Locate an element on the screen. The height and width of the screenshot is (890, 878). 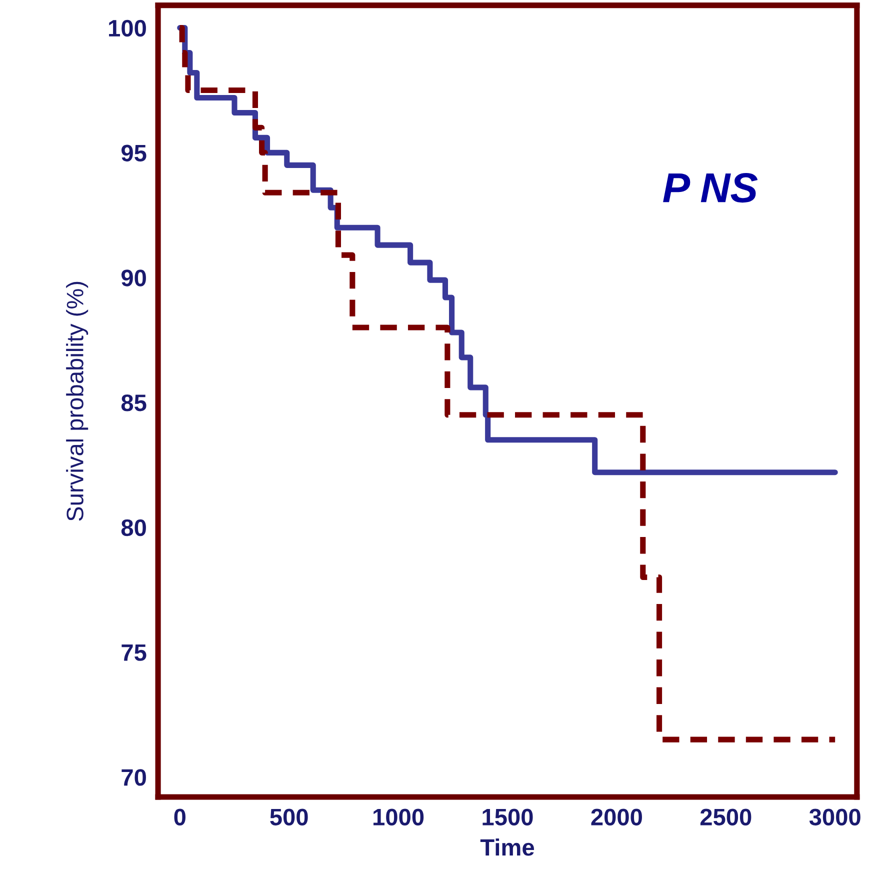
y-tick-label: 80 is located at coordinates (133, 527).